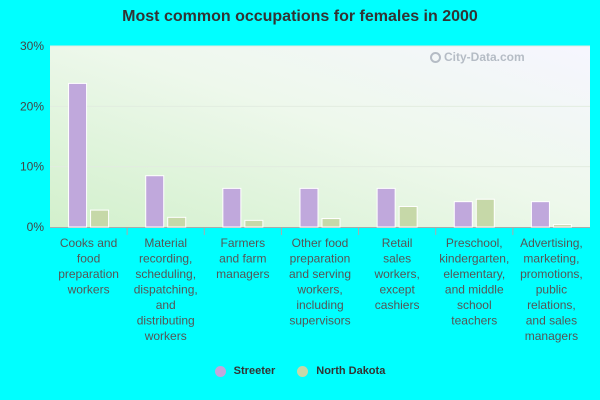 The height and width of the screenshot is (400, 600). I want to click on y-tick-label: 10%, so click(32, 167).